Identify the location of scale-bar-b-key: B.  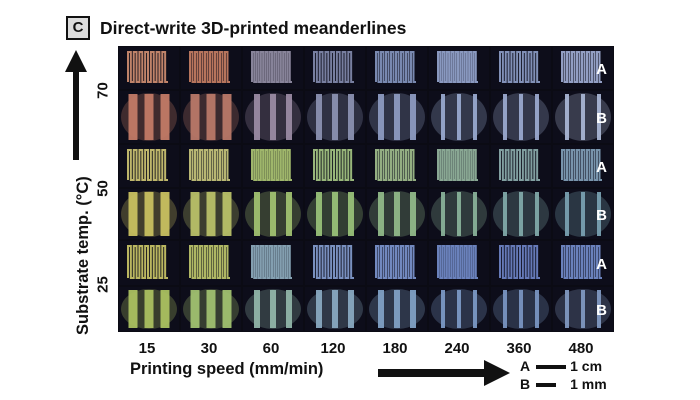
(525, 384).